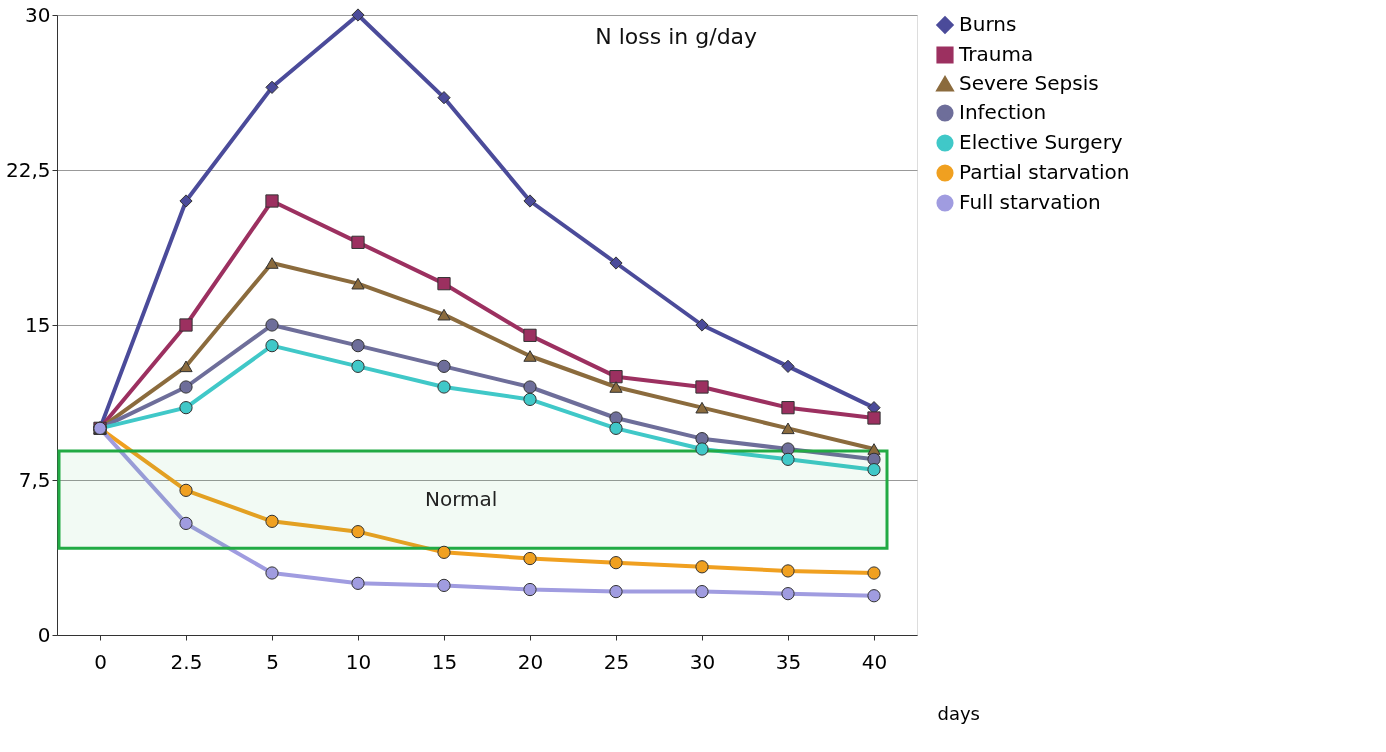  Describe the element at coordinates (44, 634) in the screenshot. I see `y-tick-label: 0` at that location.